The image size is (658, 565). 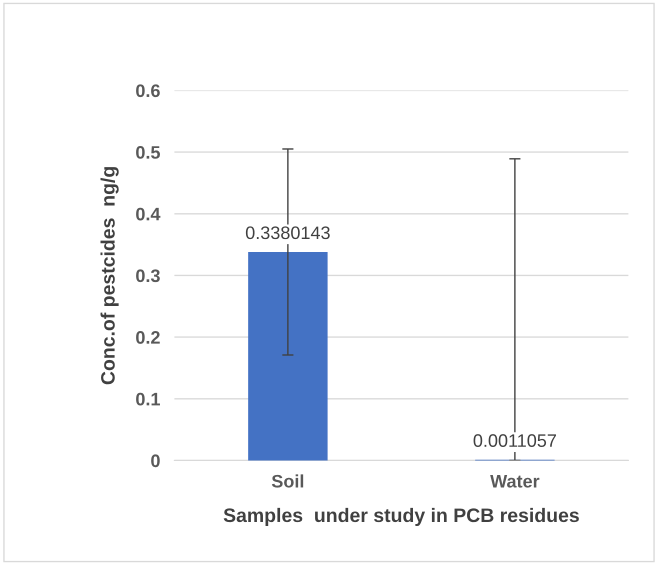 I want to click on y-tick-label: 0.6, so click(x=148, y=91).